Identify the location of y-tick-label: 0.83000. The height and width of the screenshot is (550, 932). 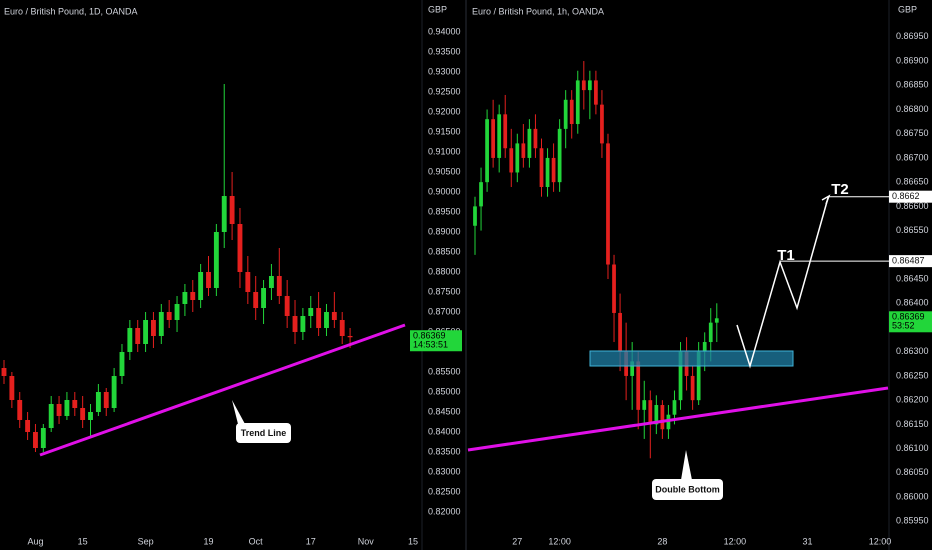
(444, 471).